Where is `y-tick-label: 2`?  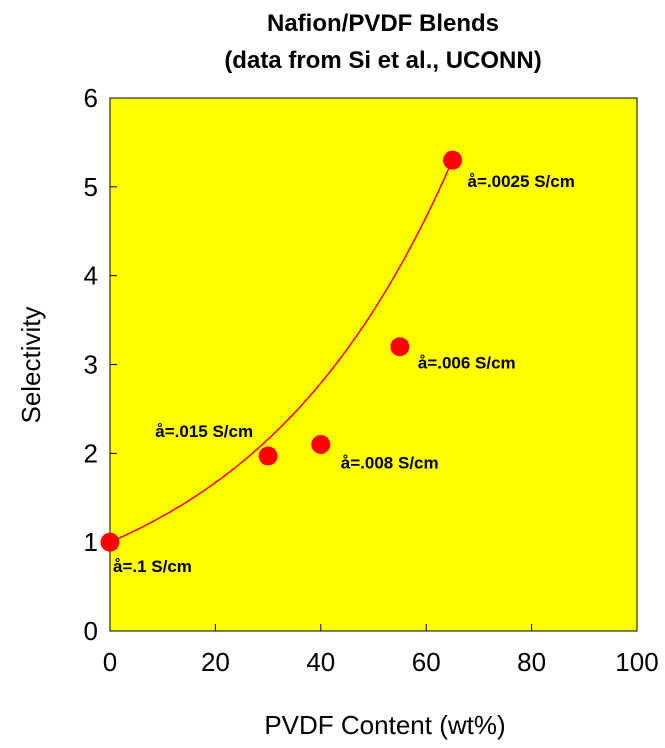 y-tick-label: 2 is located at coordinates (91, 453).